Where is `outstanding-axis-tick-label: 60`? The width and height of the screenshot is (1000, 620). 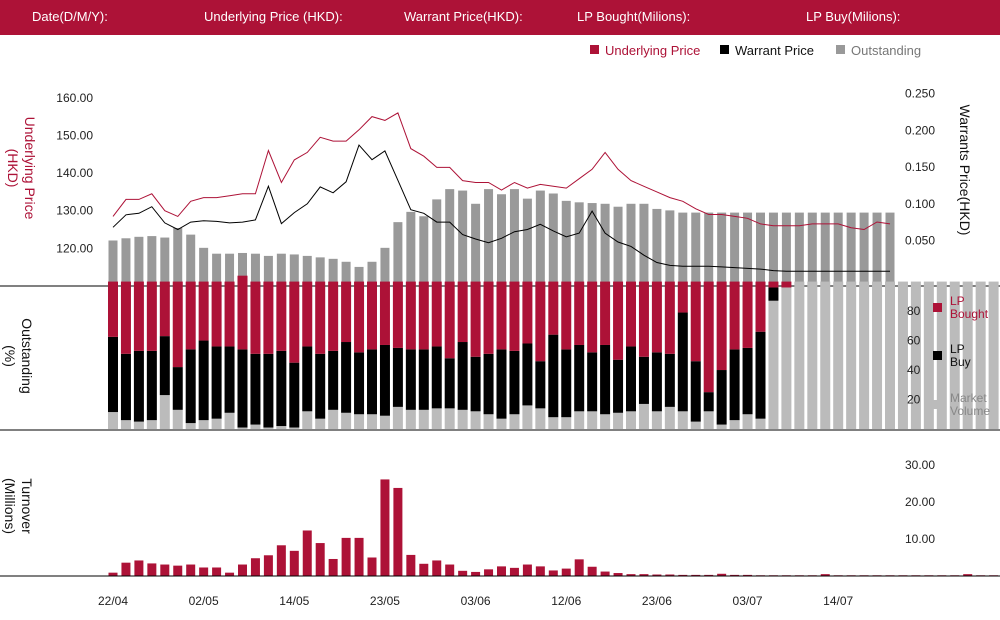 outstanding-axis-tick-label: 60 is located at coordinates (914, 341).